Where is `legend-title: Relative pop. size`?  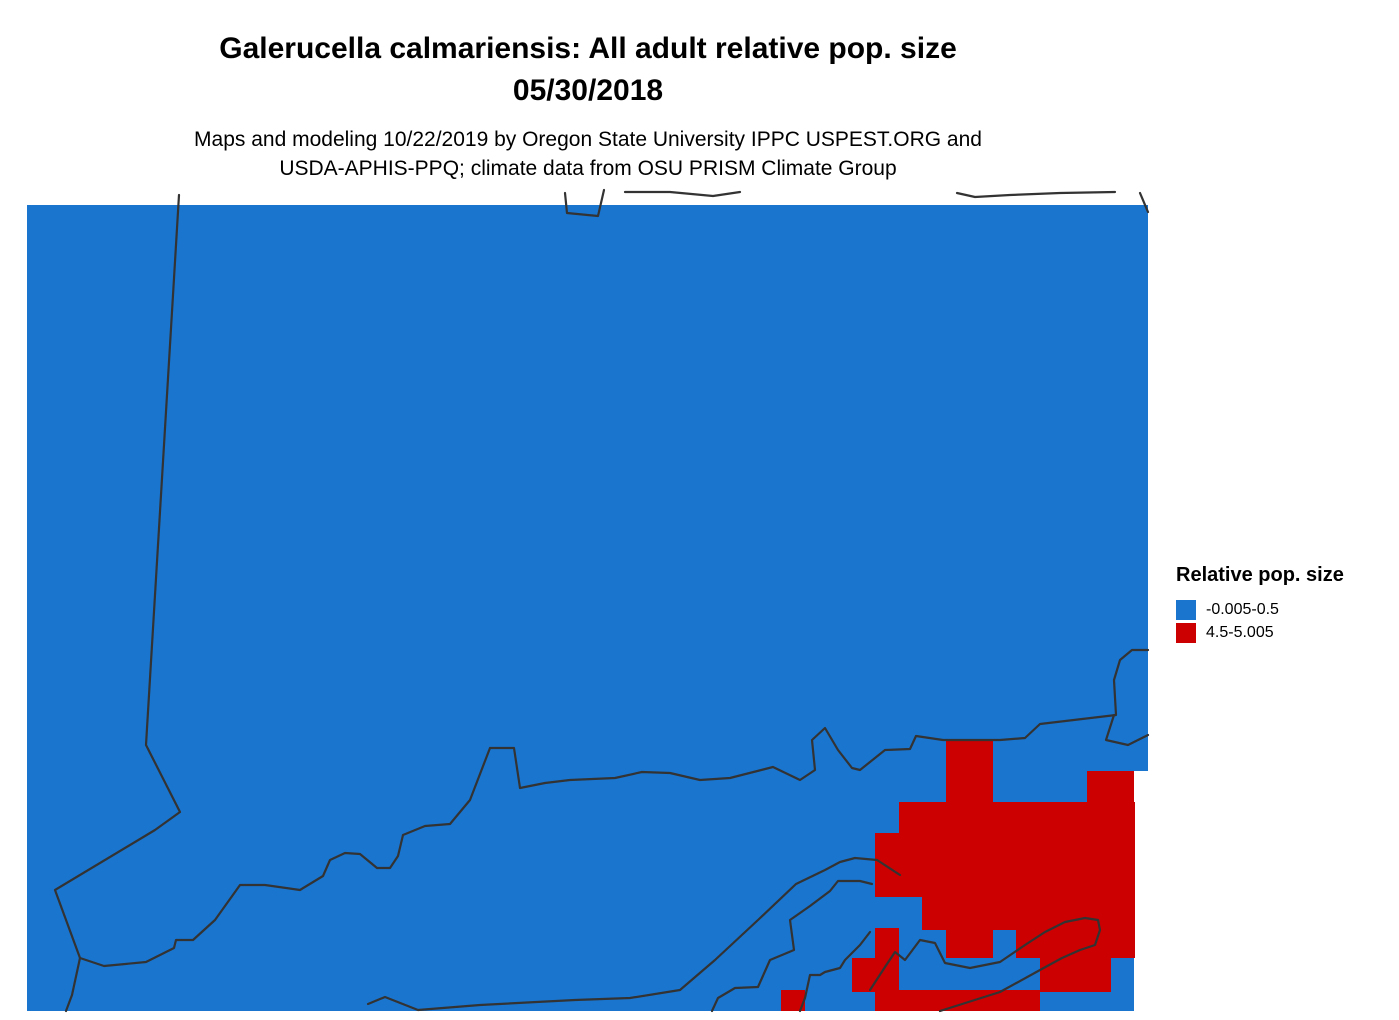 legend-title: Relative pop. size is located at coordinates (1260, 575).